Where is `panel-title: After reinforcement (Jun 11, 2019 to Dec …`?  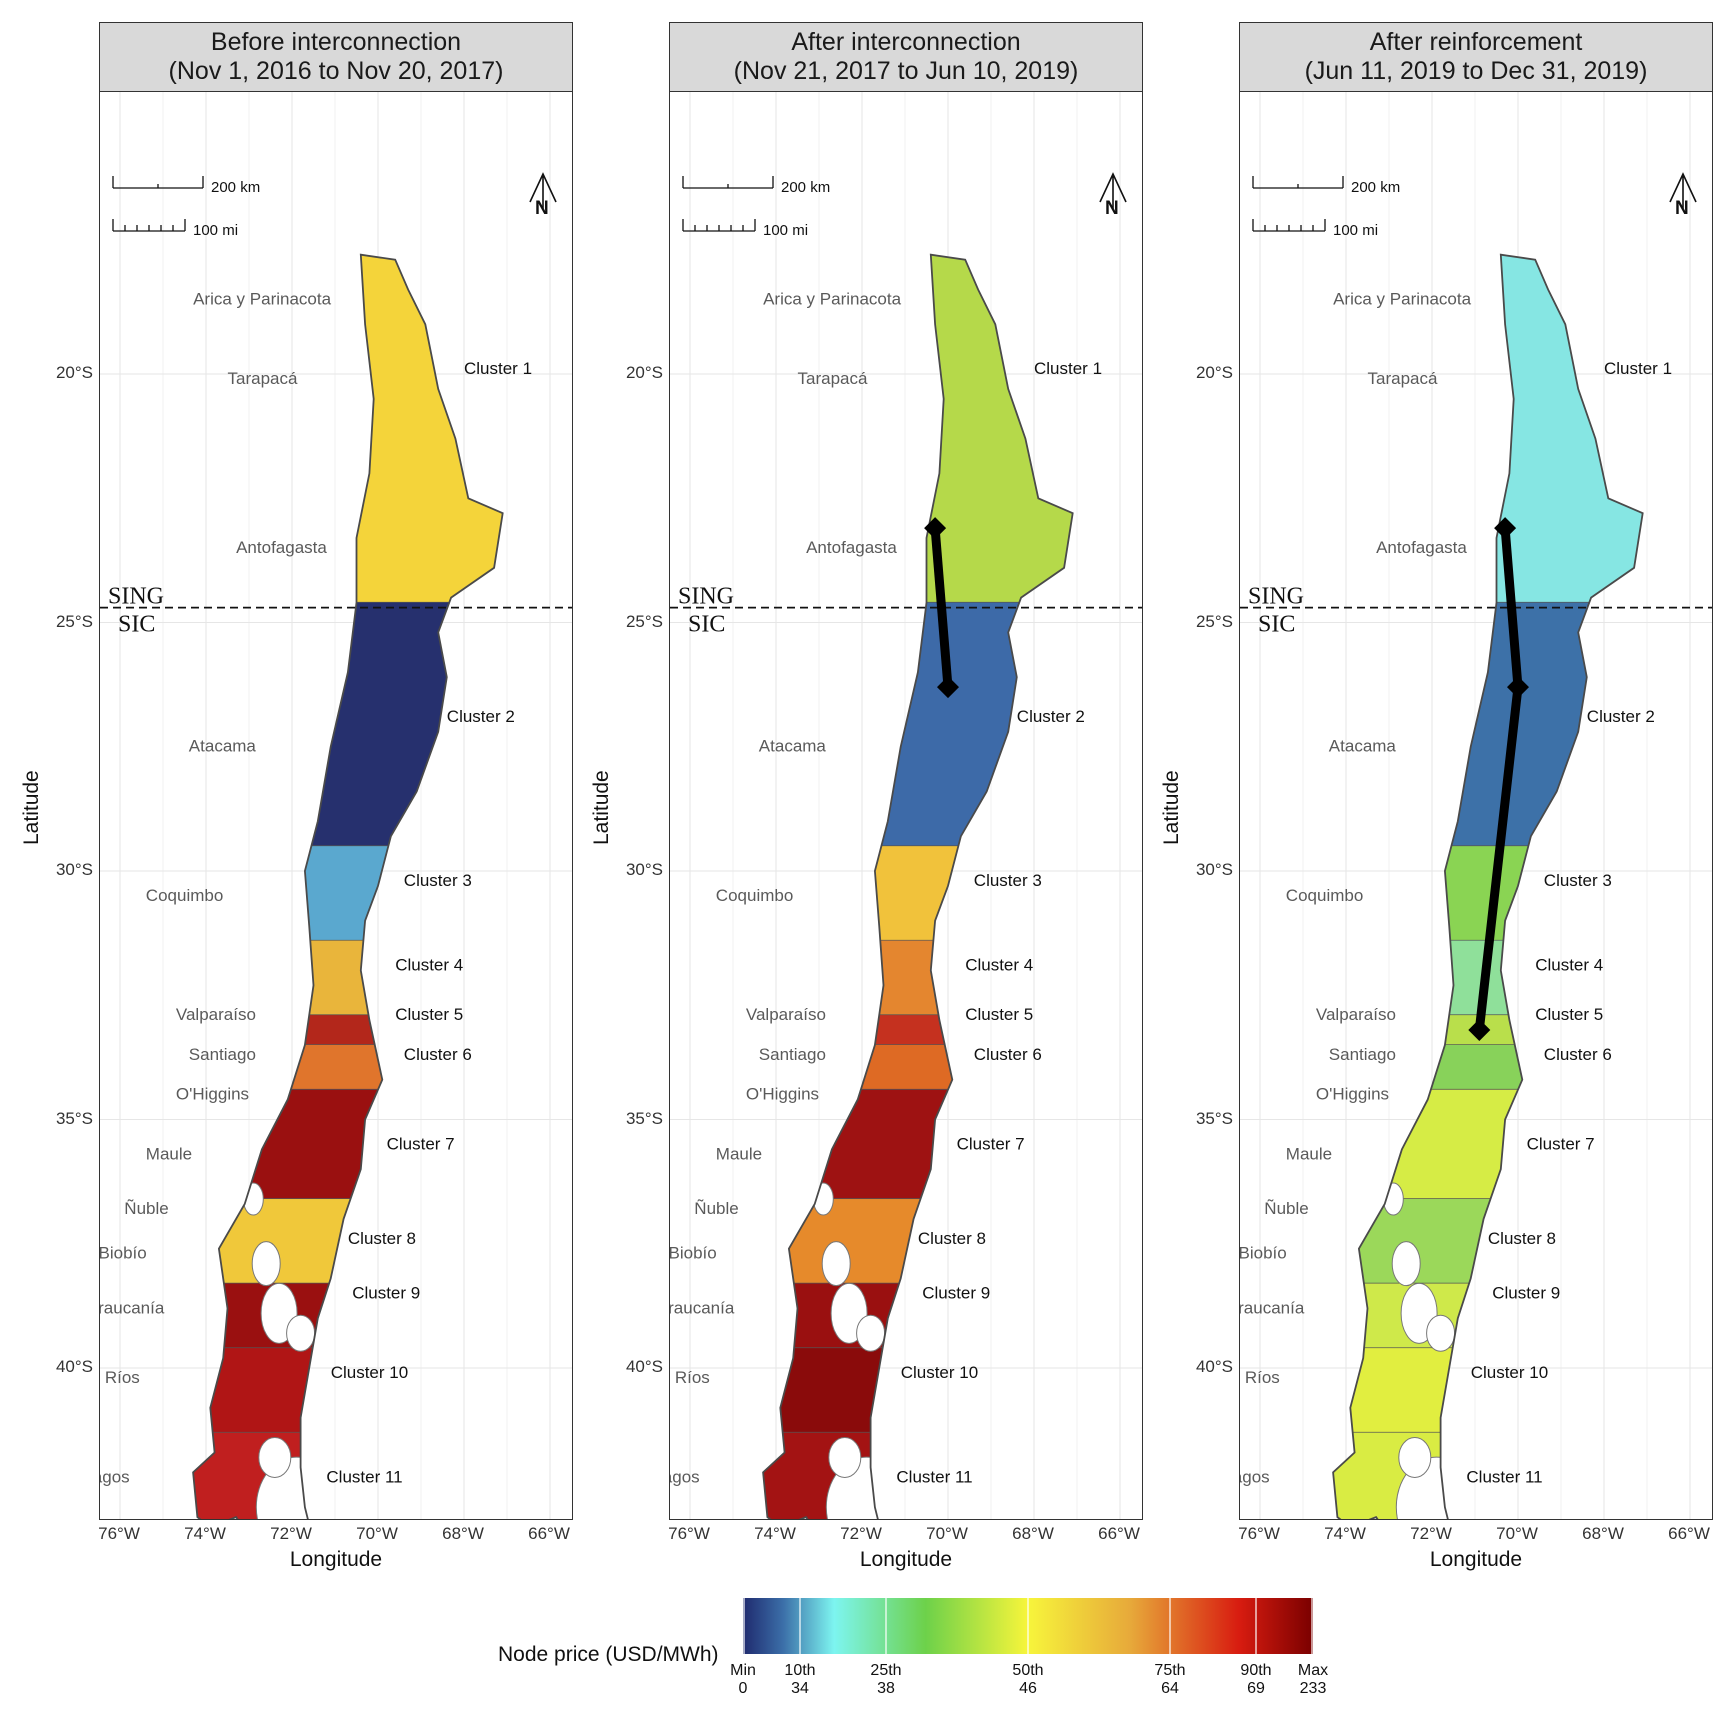
panel-title: After reinforcement (Jun 11, 2019 to Dec … is located at coordinates (1476, 57).